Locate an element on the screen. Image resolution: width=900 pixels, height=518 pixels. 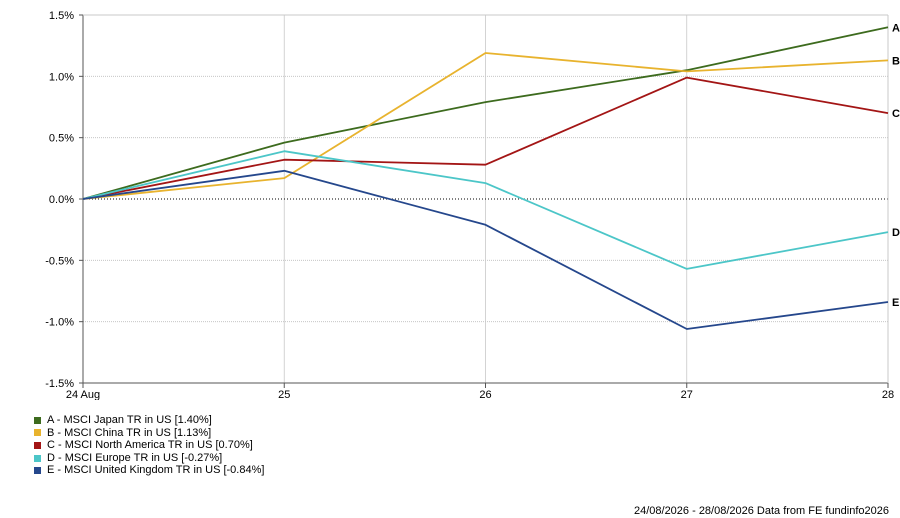
legend-item: A - MSCI Japan TR in US [1.40%] is located at coordinates (149, 420).